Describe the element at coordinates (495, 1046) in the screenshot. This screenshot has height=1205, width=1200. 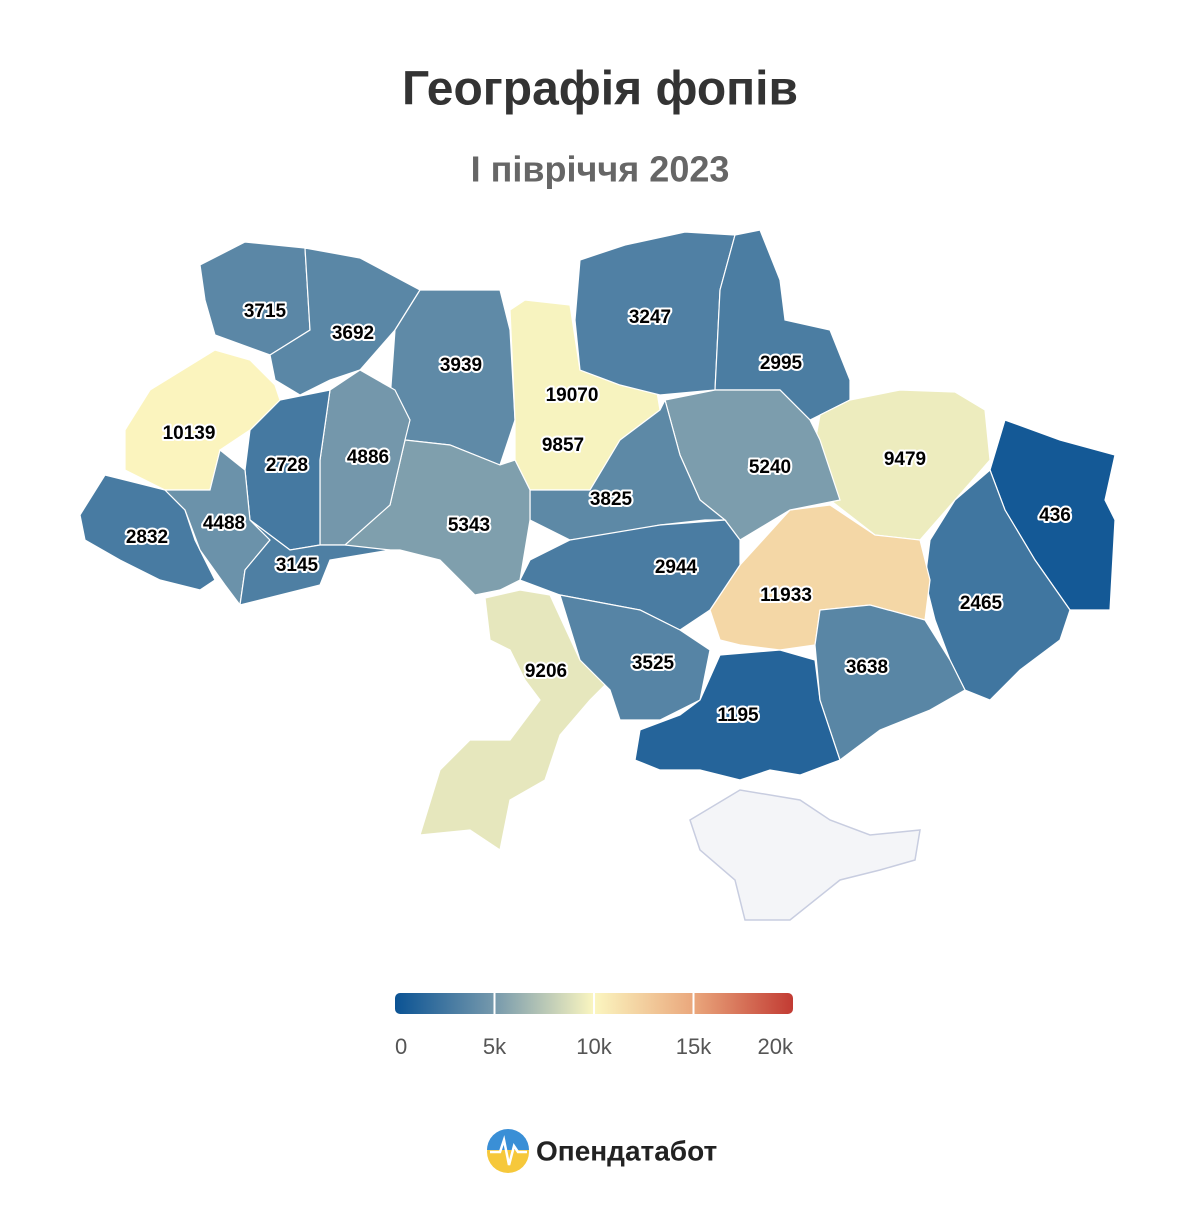
I see `legend-tick-label: 5k` at that location.